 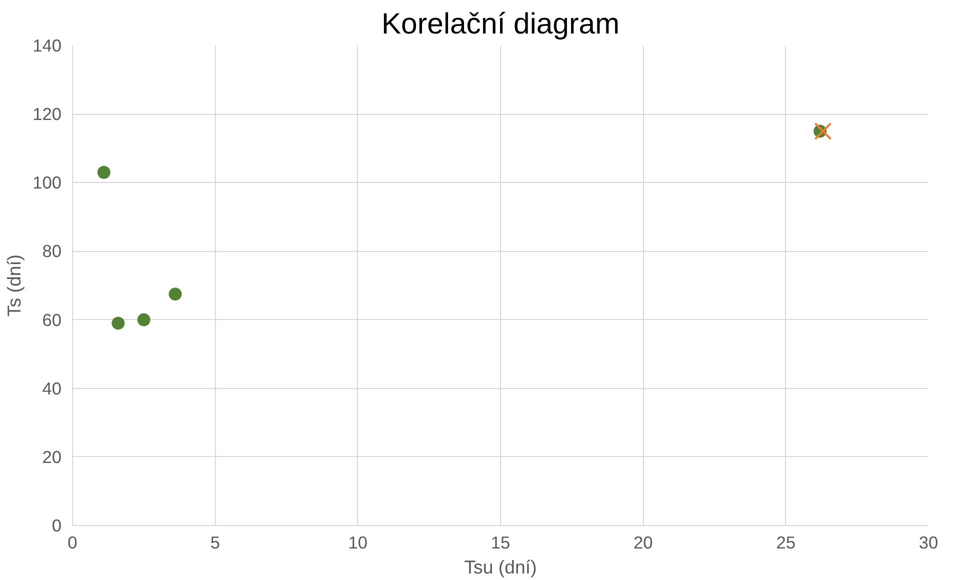 What do you see at coordinates (215, 542) in the screenshot?
I see `x-tick-label: 5` at bounding box center [215, 542].